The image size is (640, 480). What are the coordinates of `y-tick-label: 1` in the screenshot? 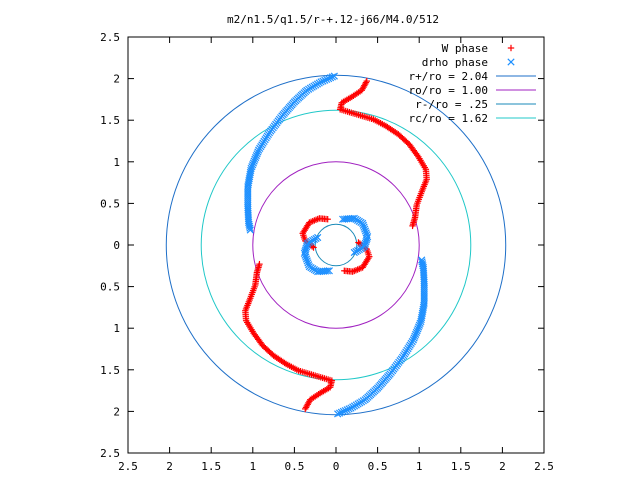 It's located at (116, 328).